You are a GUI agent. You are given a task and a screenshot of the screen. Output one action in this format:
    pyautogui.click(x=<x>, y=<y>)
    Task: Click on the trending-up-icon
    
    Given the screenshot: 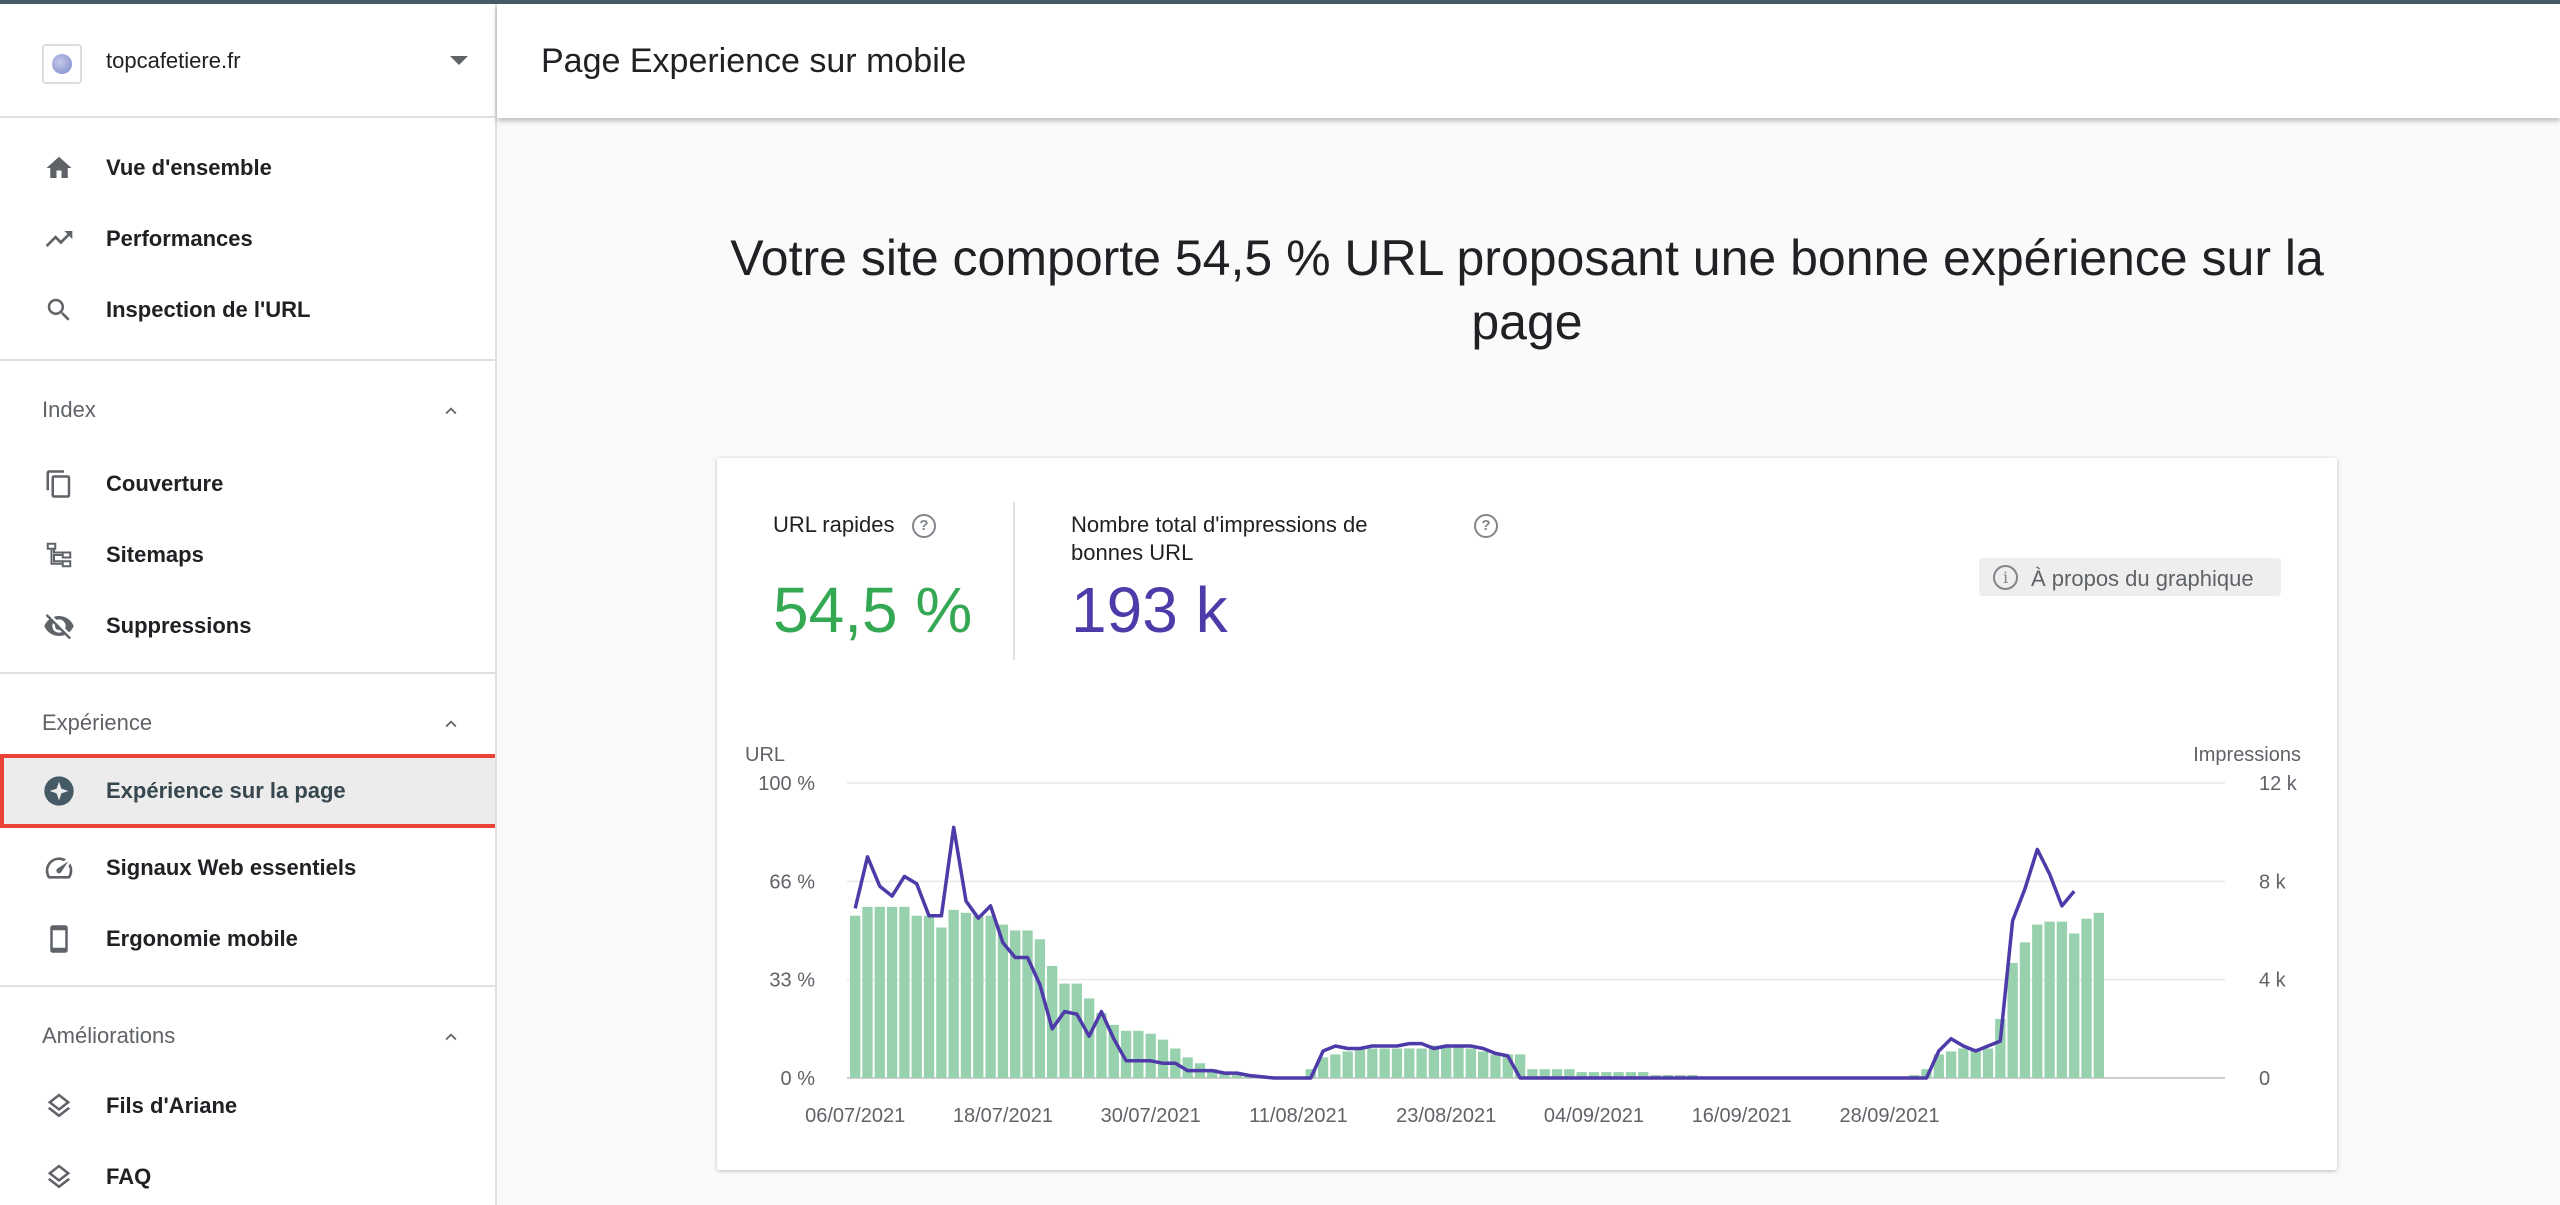 What is the action you would take?
    pyautogui.click(x=59, y=239)
    